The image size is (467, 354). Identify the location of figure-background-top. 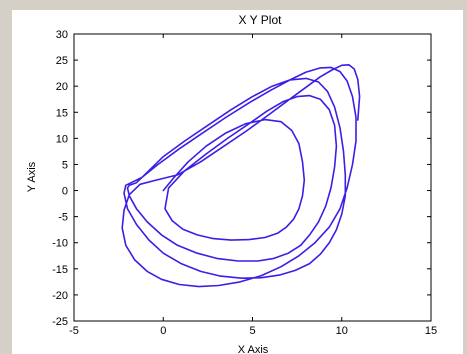
(233, 5).